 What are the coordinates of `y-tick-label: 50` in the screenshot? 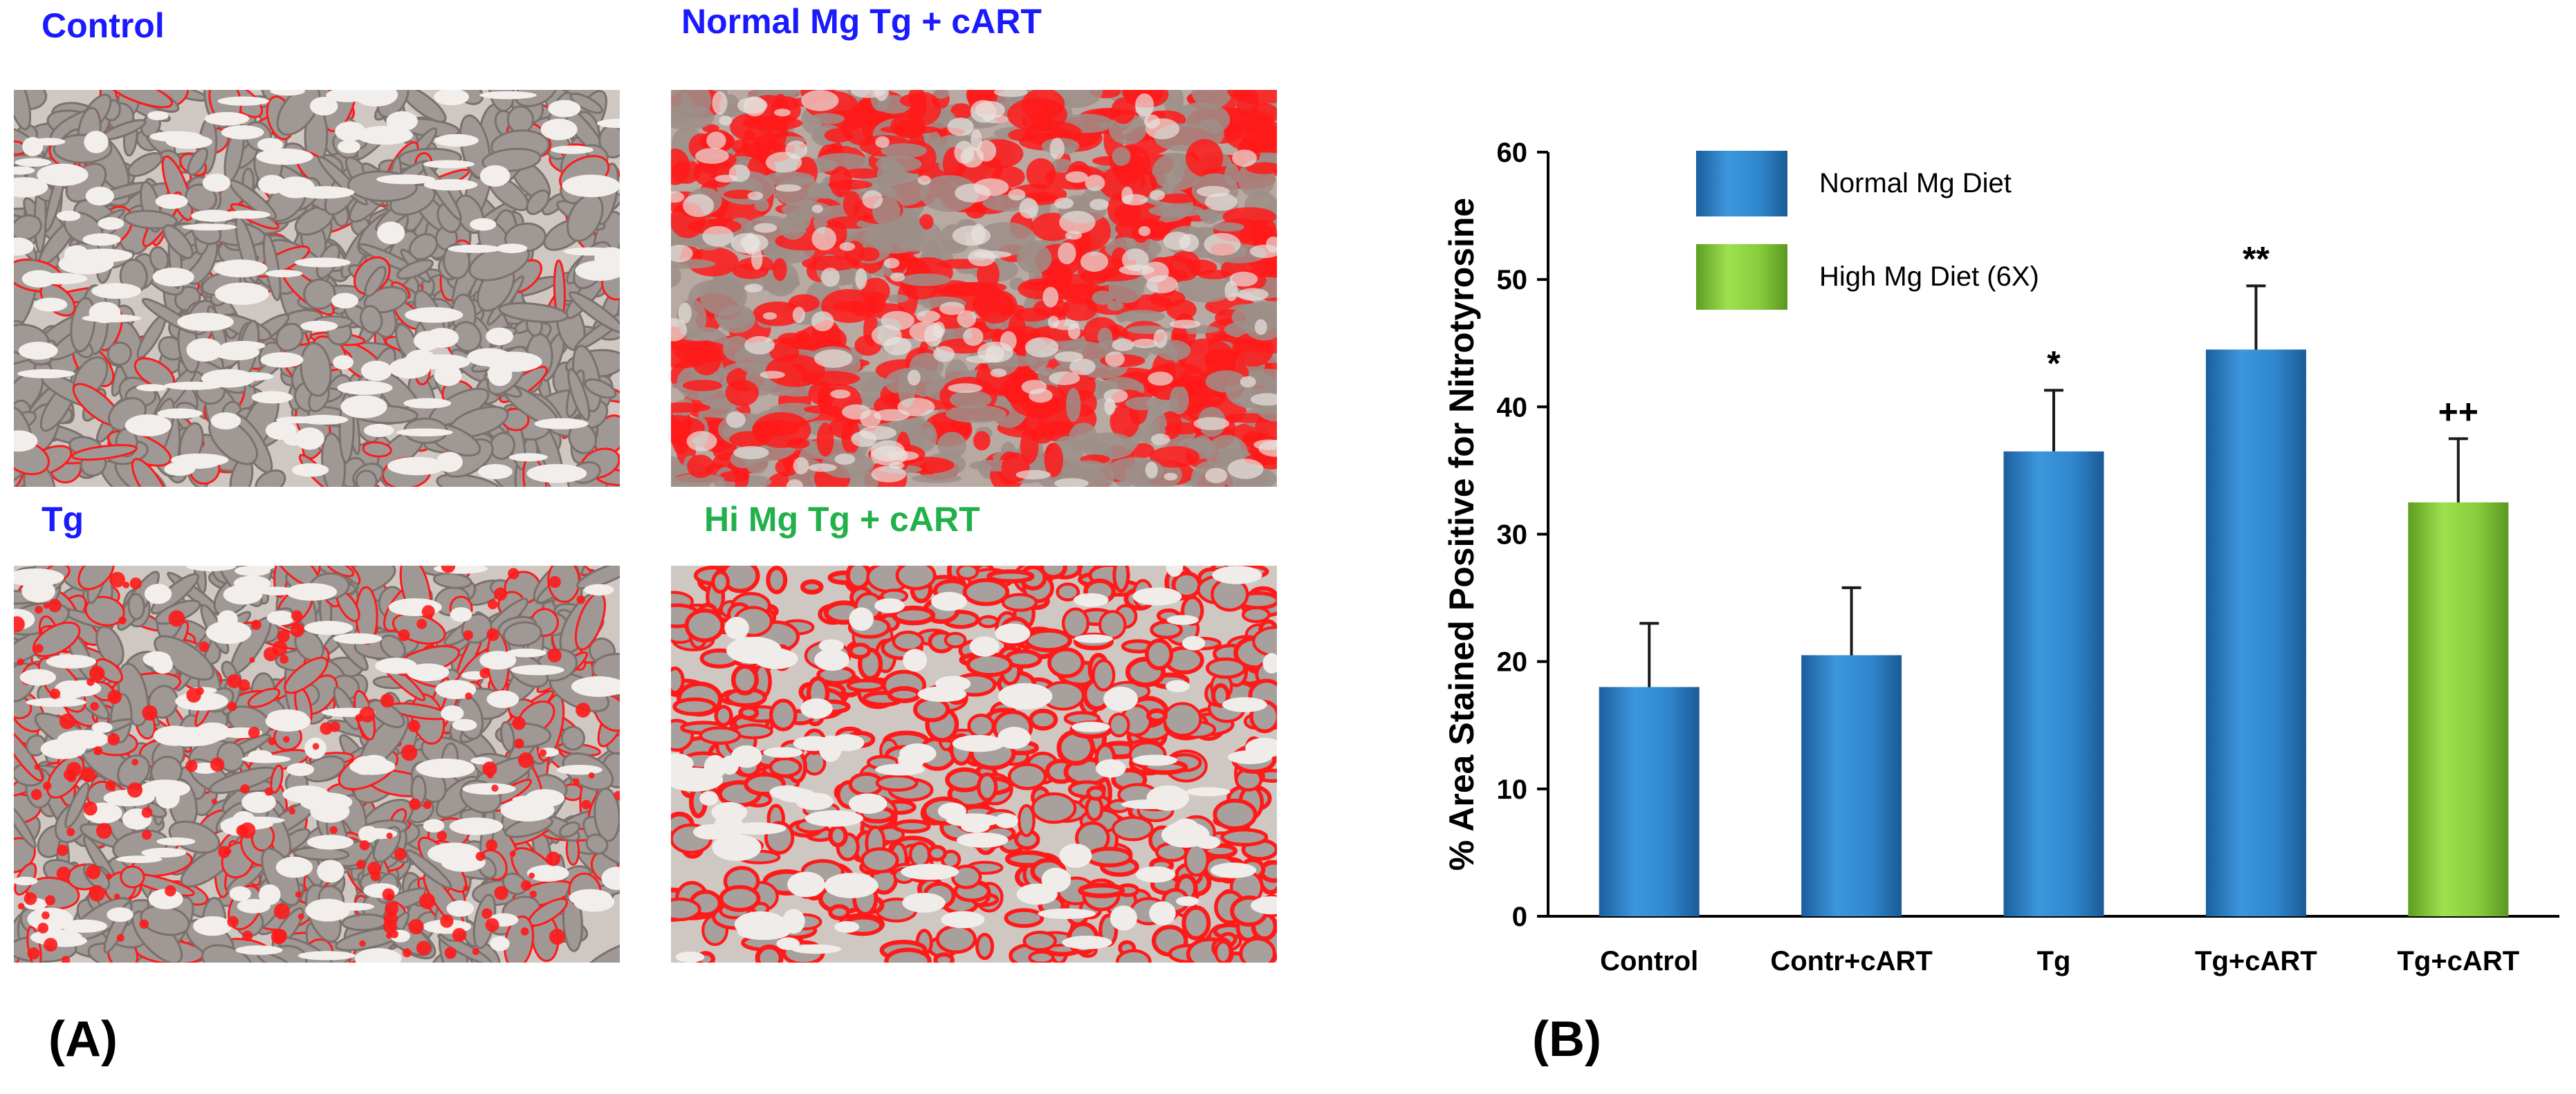 It's located at (1512, 280).